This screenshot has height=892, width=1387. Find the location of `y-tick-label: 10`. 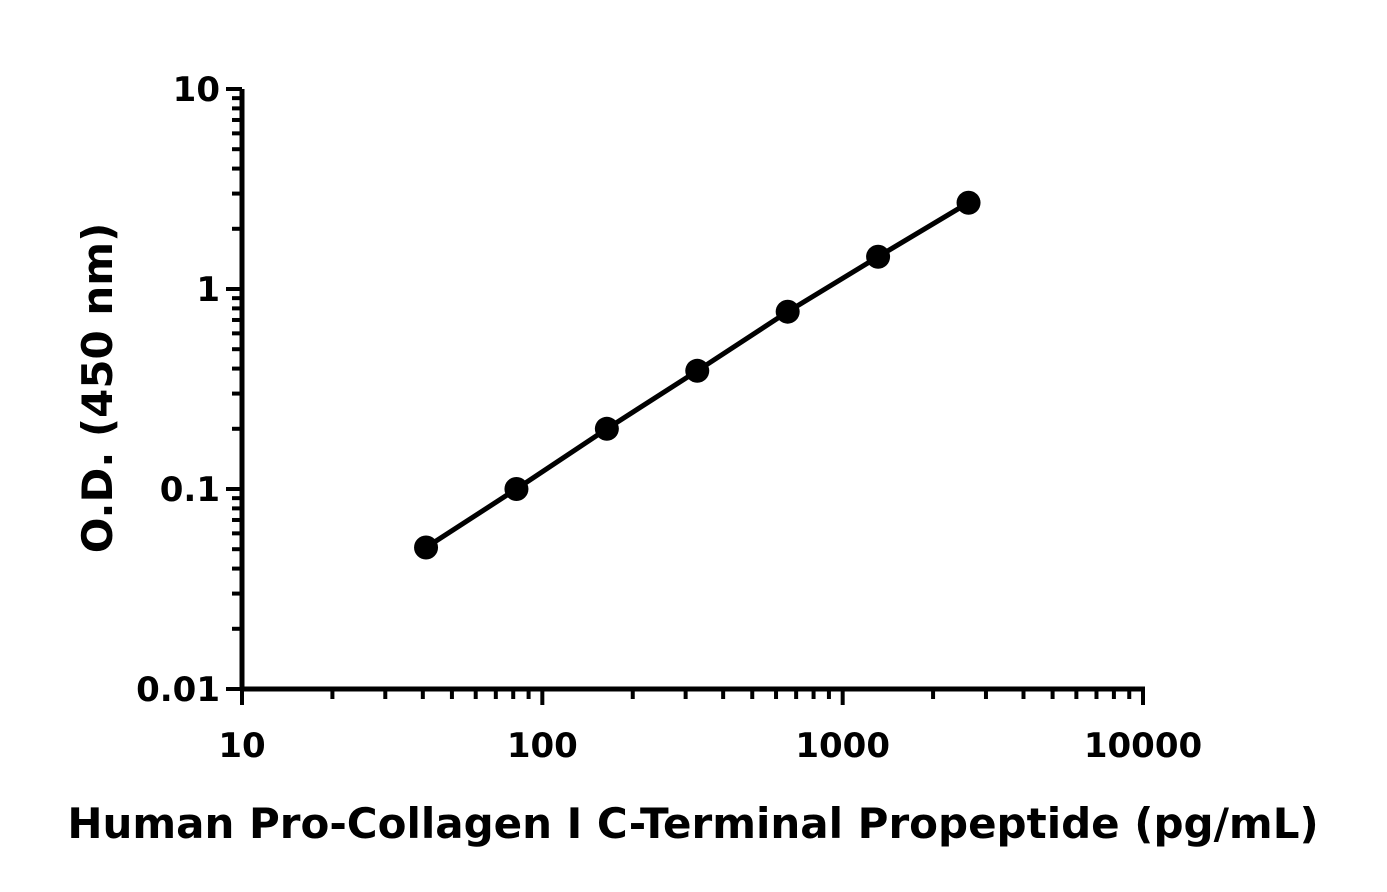

y-tick-label: 10 is located at coordinates (196, 90).